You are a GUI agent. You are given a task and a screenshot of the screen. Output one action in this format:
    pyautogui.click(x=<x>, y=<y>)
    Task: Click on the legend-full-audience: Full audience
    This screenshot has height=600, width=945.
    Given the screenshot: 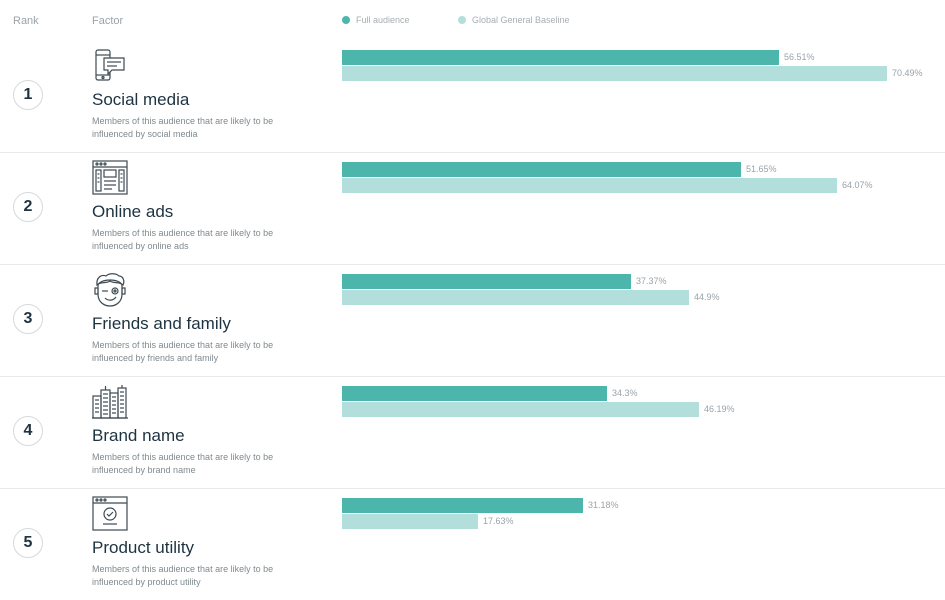 What is the action you would take?
    pyautogui.click(x=376, y=20)
    